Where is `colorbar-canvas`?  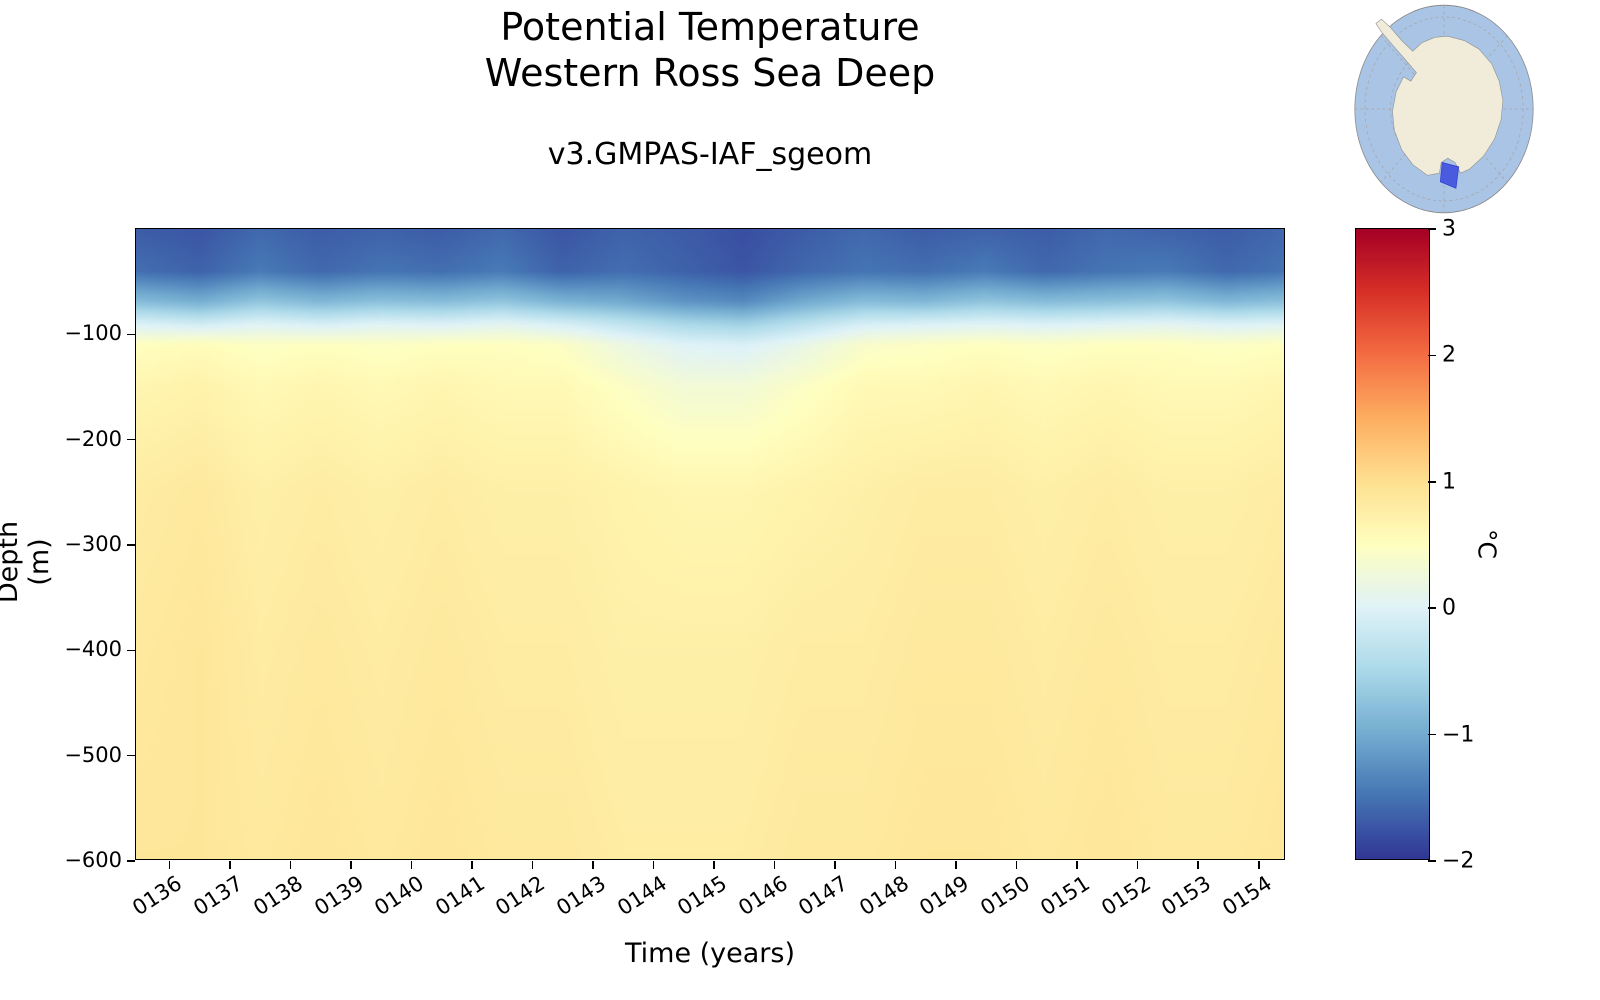 colorbar-canvas is located at coordinates (1392, 544).